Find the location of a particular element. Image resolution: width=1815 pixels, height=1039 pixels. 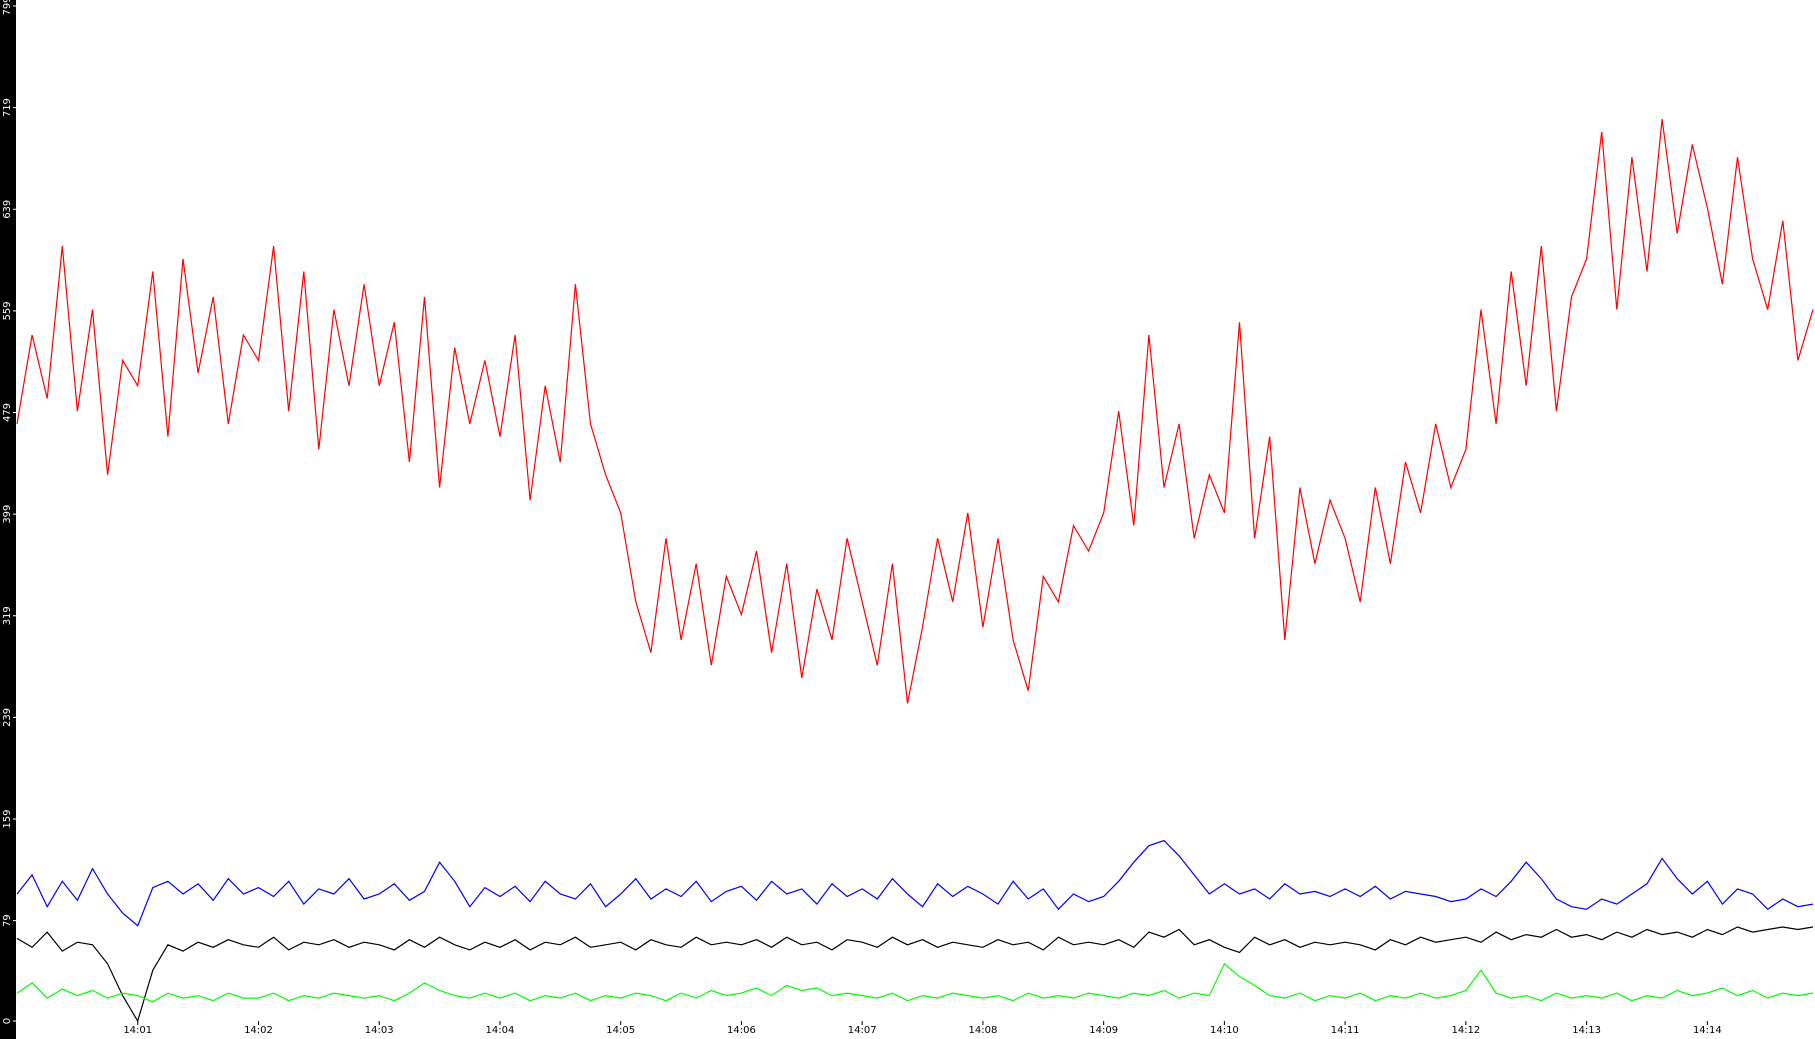

y-tick-label: 159 is located at coordinates (7, 818).